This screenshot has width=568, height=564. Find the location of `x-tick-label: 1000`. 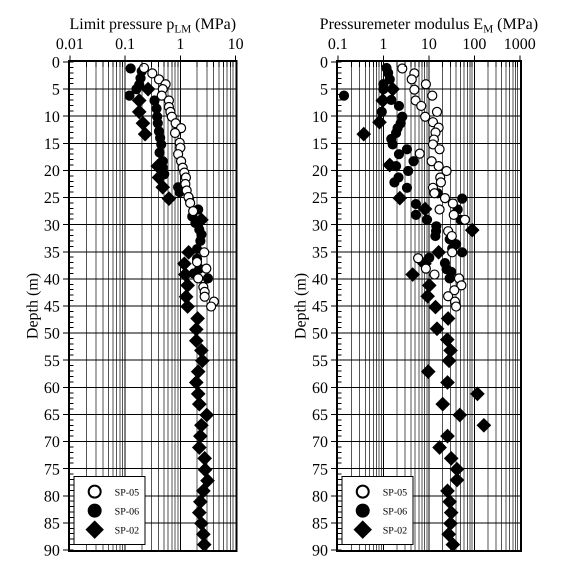

x-tick-label: 1000 is located at coordinates (520, 44).